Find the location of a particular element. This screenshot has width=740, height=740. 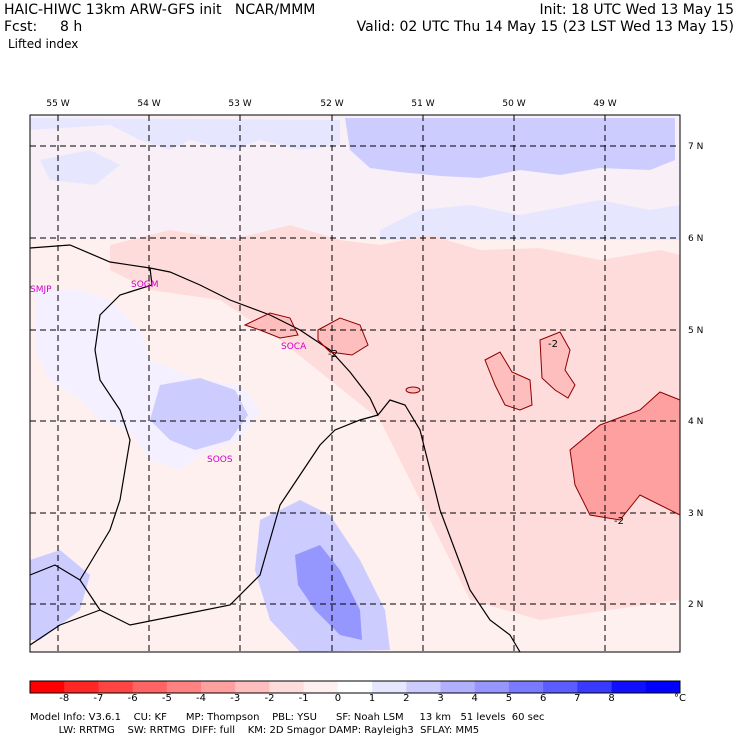

lon-label: 54 W is located at coordinates (148, 104).